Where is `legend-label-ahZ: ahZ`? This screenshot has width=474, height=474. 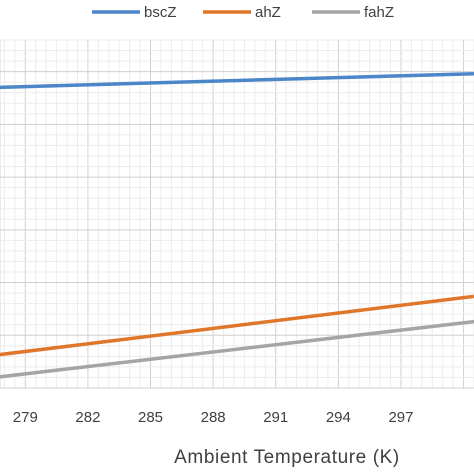
legend-label-ahZ: ahZ is located at coordinates (268, 12).